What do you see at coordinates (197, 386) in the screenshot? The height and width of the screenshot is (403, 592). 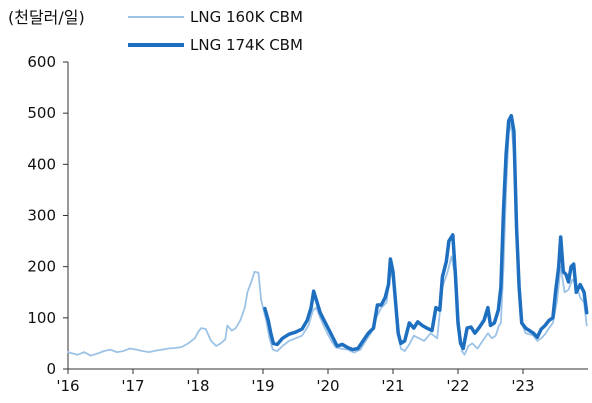 I see `x-tick-label: '18` at bounding box center [197, 386].